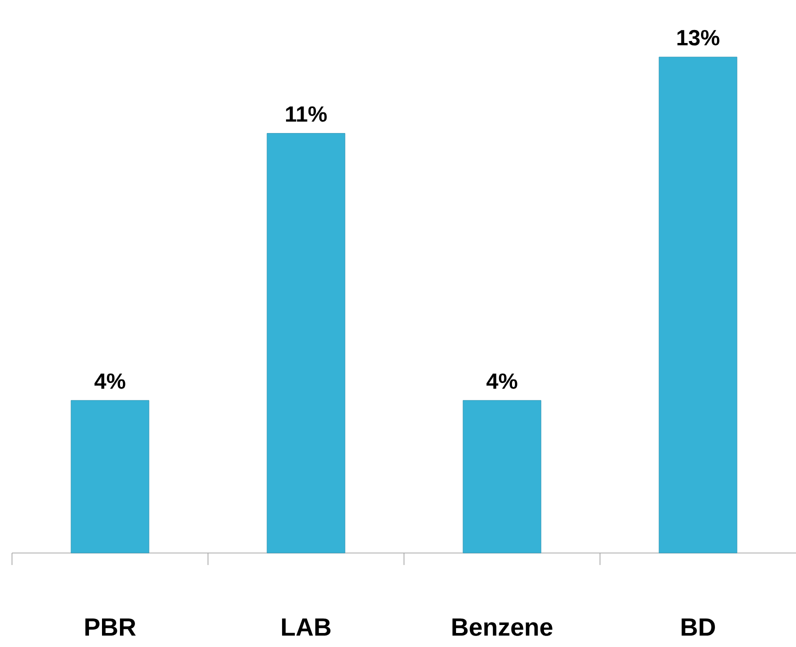 Image resolution: width=796 pixels, height=647 pixels. I want to click on data-label: 11%, so click(306, 114).